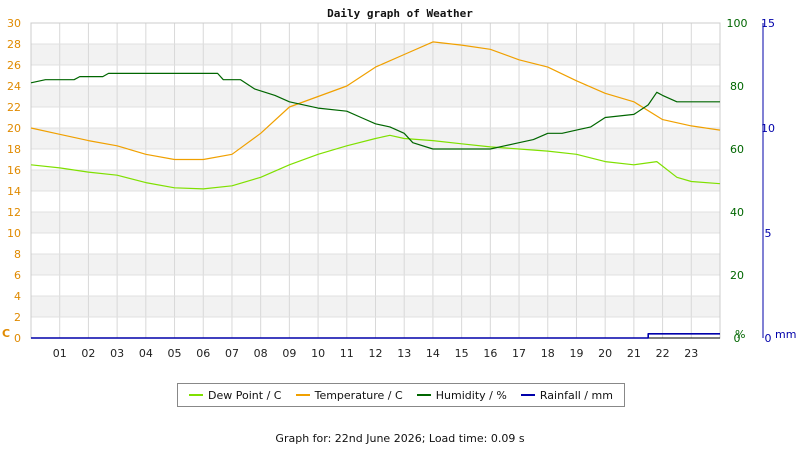  What do you see at coordinates (462, 353) in the screenshot?
I see `x-axis-tick-label: 15` at bounding box center [462, 353].